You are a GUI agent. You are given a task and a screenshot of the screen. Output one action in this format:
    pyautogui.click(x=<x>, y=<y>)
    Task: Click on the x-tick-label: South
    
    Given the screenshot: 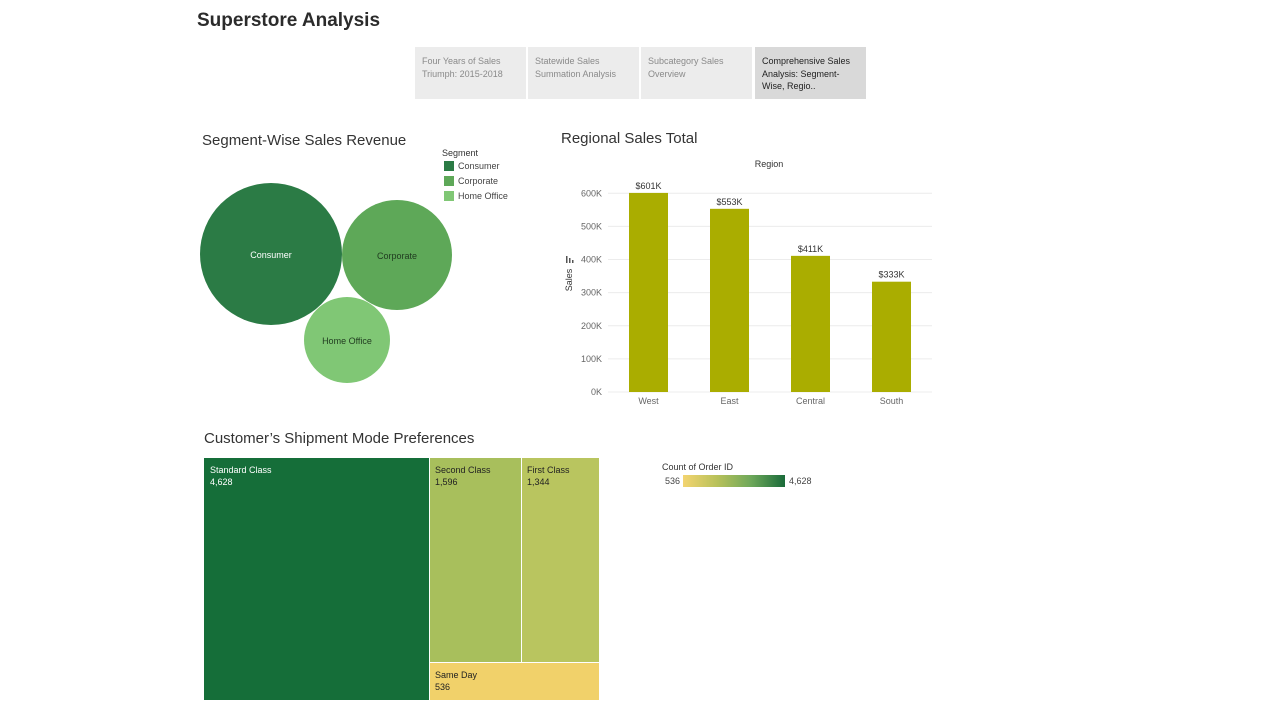 What is the action you would take?
    pyautogui.click(x=892, y=401)
    